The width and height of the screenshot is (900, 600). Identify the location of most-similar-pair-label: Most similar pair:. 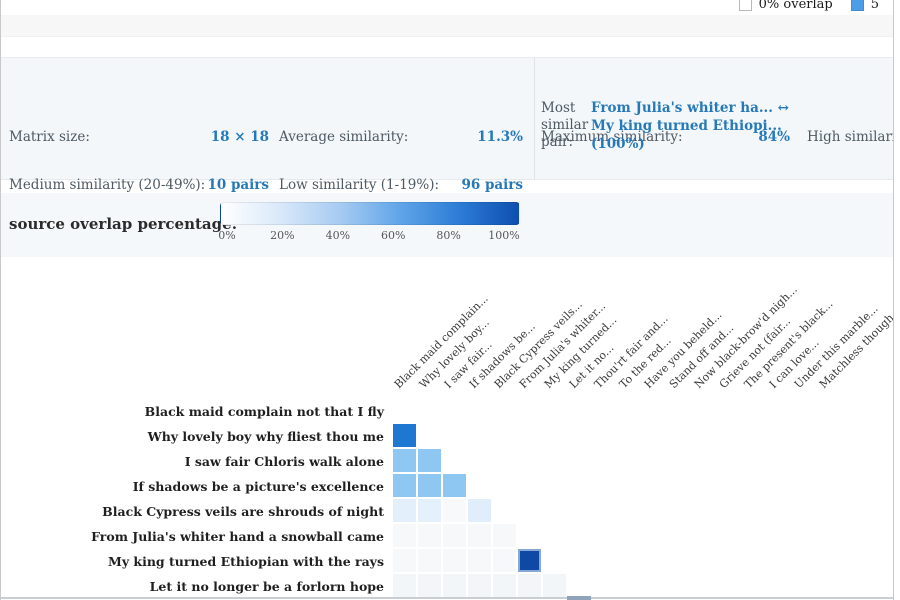
(565, 125).